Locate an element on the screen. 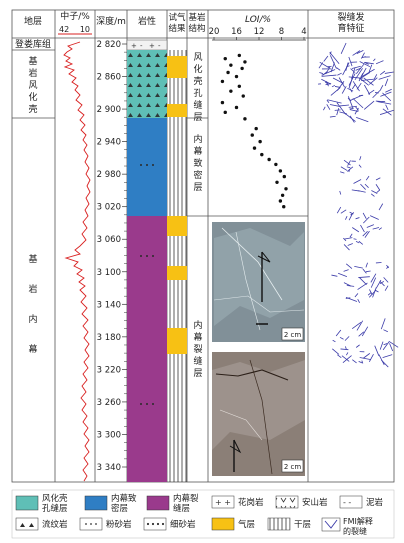 Image resolution: width=404 pixels, height=543 pixels. depth-tick-label: 2 900 is located at coordinates (109, 110).